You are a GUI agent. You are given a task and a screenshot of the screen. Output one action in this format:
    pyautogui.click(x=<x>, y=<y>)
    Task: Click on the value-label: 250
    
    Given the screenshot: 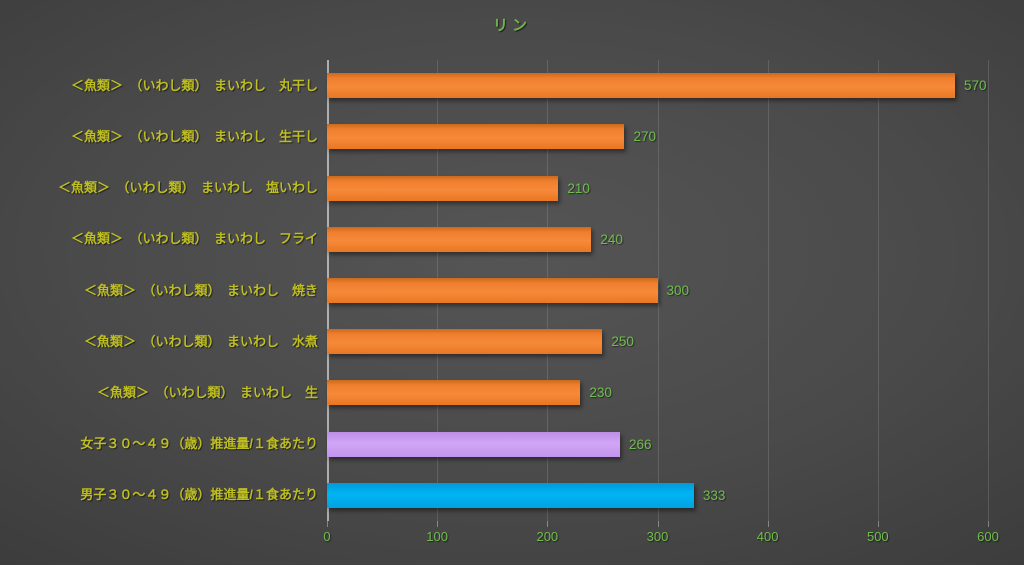 What is the action you would take?
    pyautogui.click(x=622, y=342)
    